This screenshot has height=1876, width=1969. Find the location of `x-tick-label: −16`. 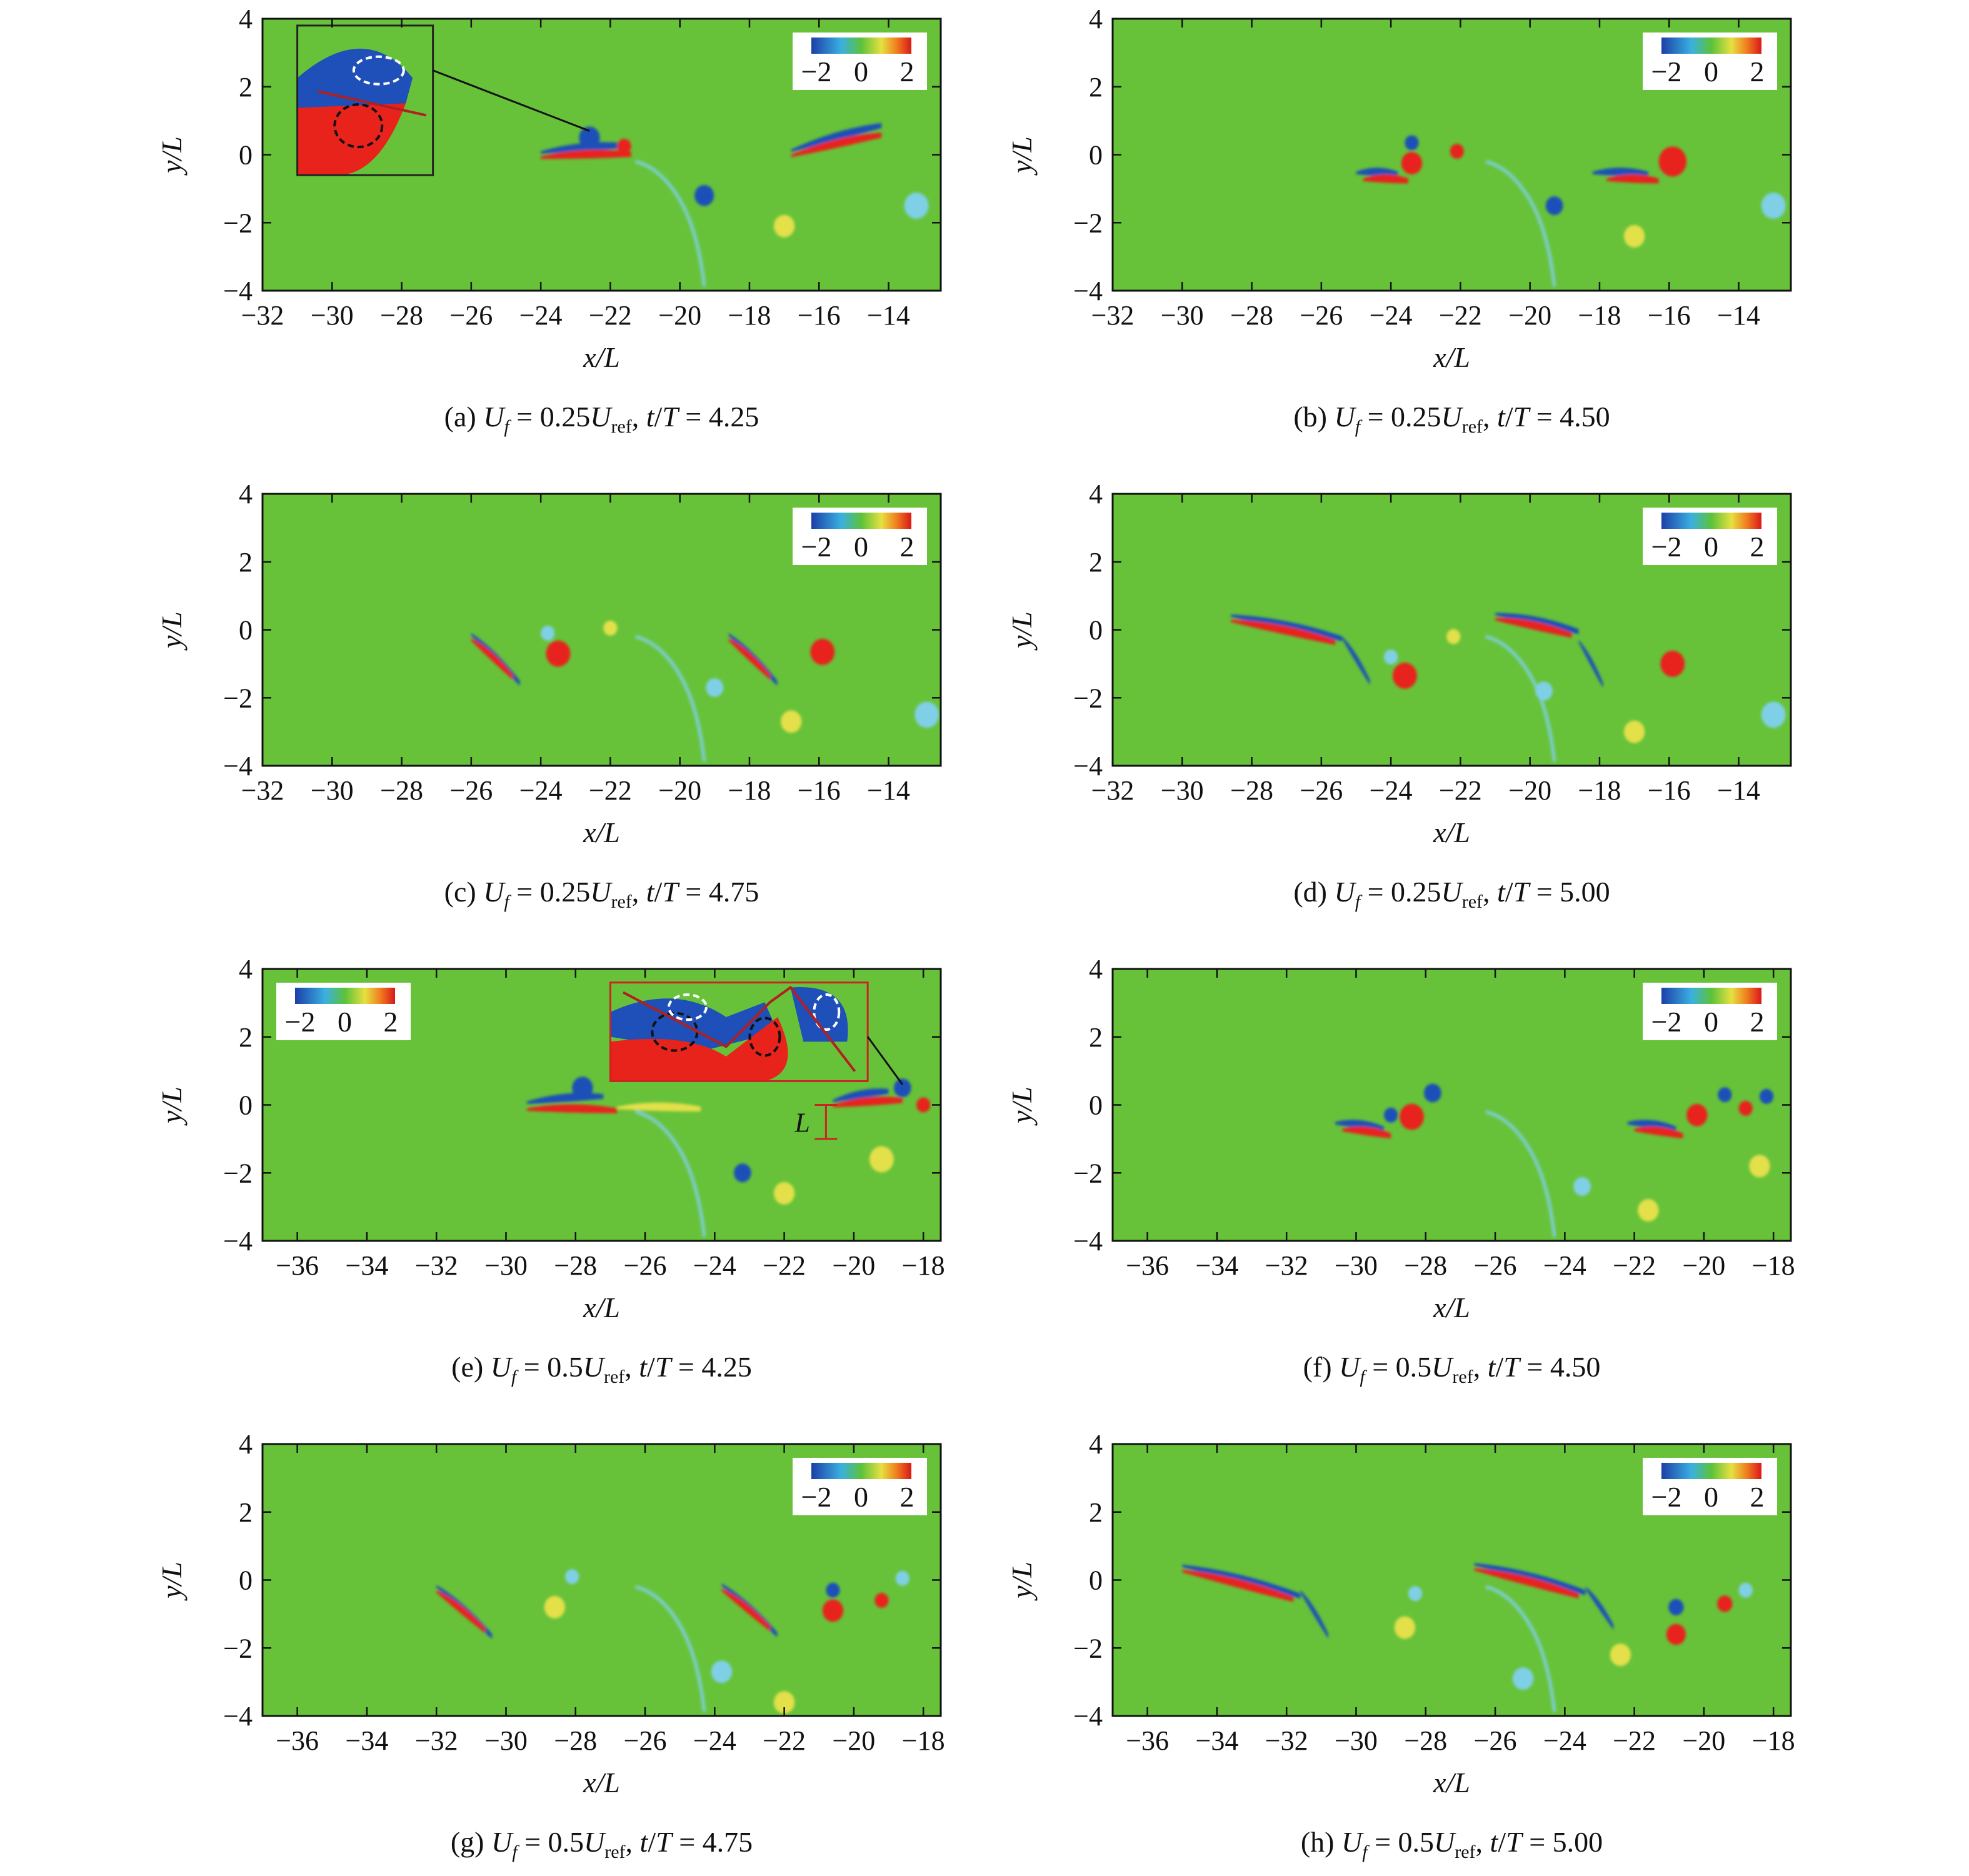

x-tick-label: −16 is located at coordinates (1670, 790).